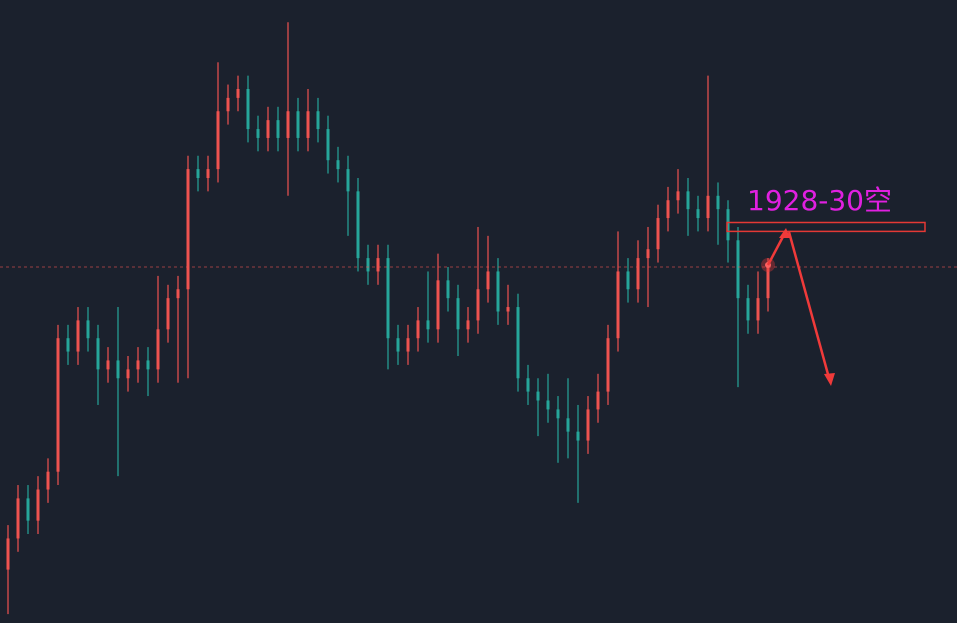 The width and height of the screenshot is (957, 623). What do you see at coordinates (809, 305) in the screenshot?
I see `arrow-down` at bounding box center [809, 305].